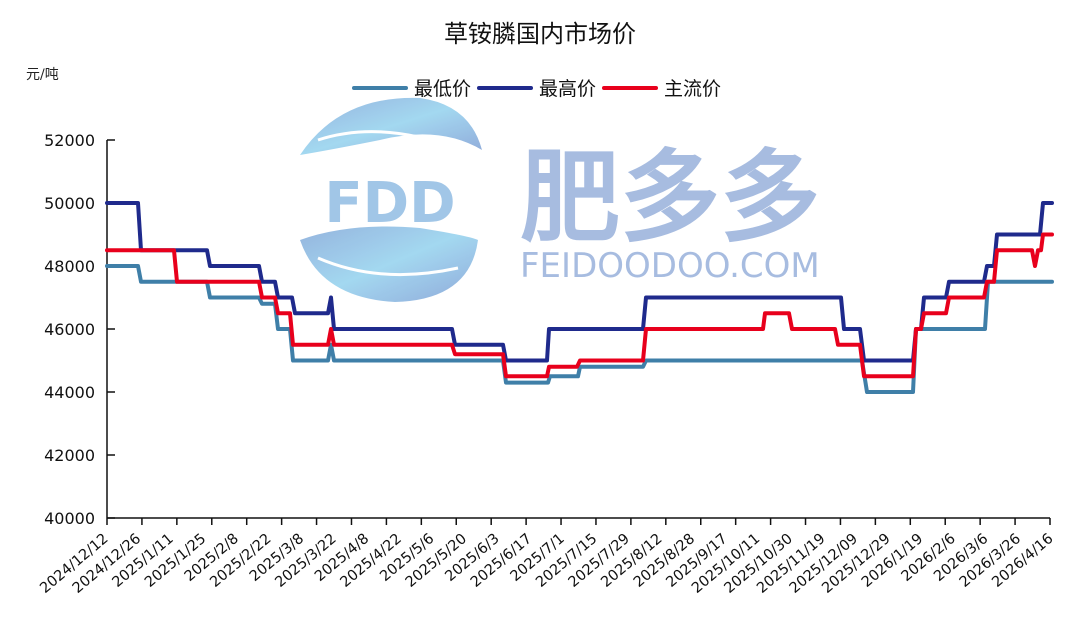 The image size is (1080, 637). Describe the element at coordinates (670, 197) in the screenshot. I see `watermark-brand-cn: 肥多多` at that location.